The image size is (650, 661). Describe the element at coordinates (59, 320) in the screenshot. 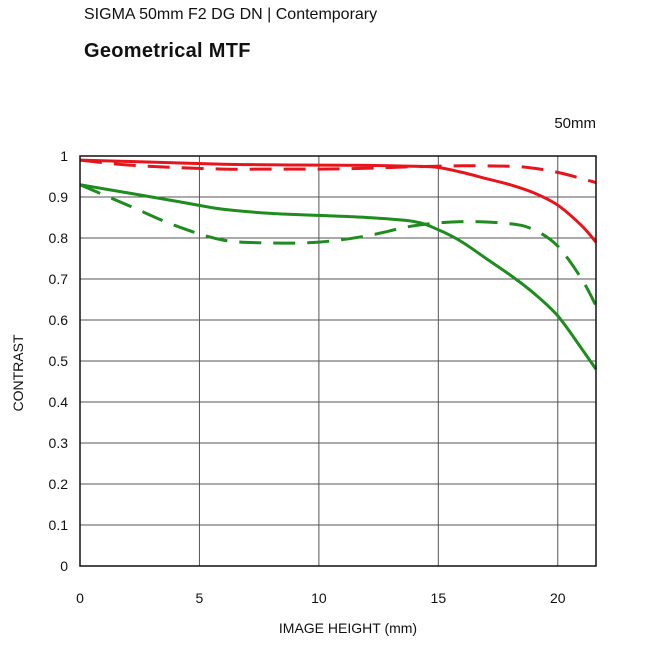

I see `y-tick-label: 0.6` at that location.